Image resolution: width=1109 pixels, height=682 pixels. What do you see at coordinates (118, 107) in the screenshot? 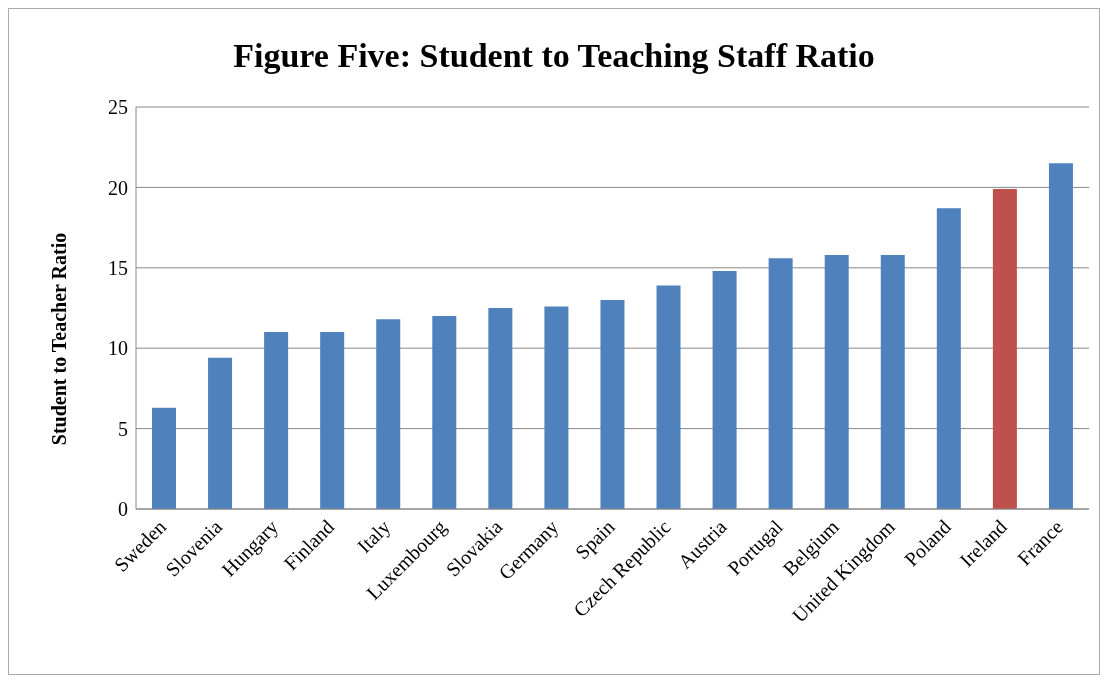
I see `y-tick-label: 25` at bounding box center [118, 107].